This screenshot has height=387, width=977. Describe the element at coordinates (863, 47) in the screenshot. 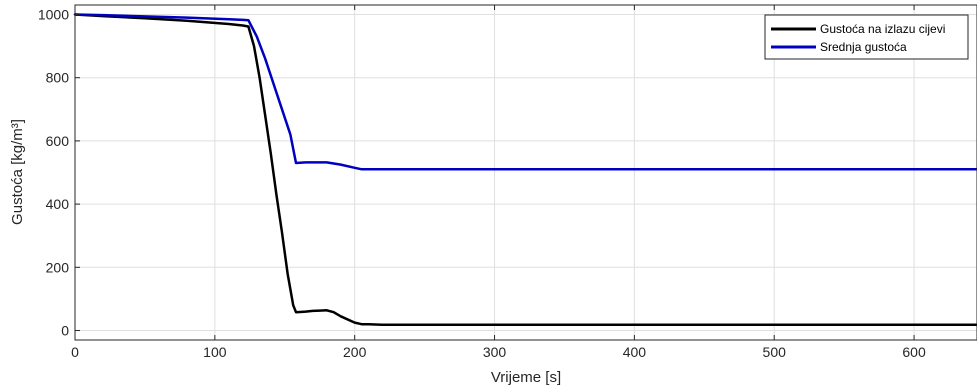

I see `legend-label-srednja-gustoca: Srednja gustoća` at that location.